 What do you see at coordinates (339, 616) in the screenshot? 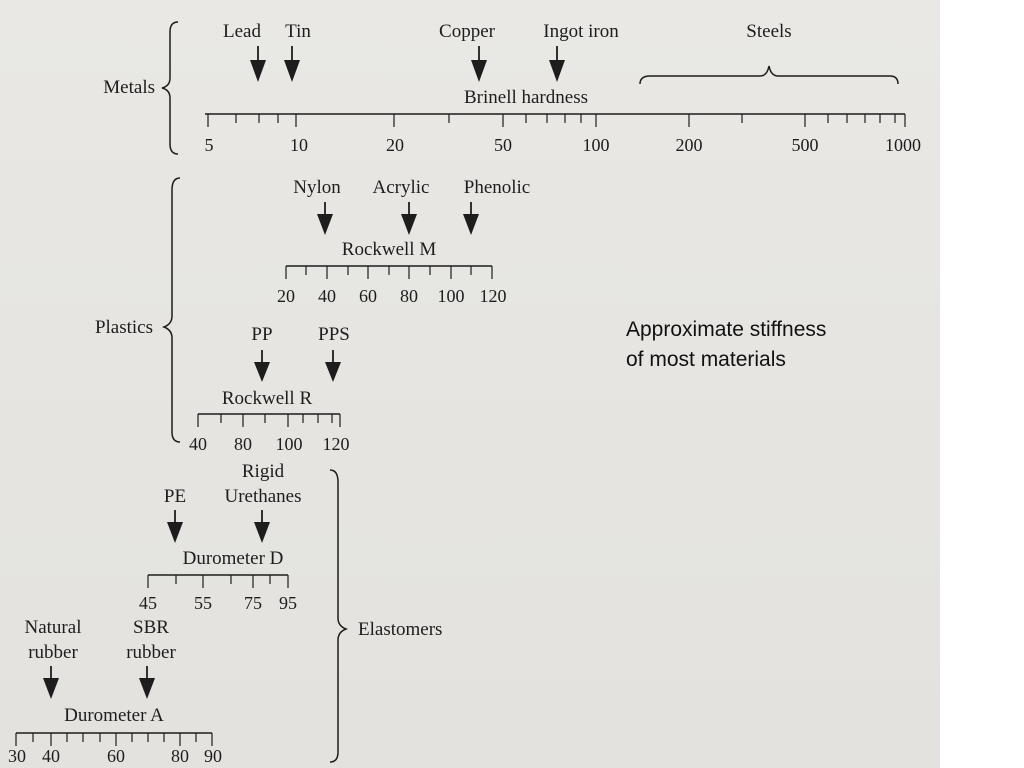
I see `brace-elastomers` at bounding box center [339, 616].